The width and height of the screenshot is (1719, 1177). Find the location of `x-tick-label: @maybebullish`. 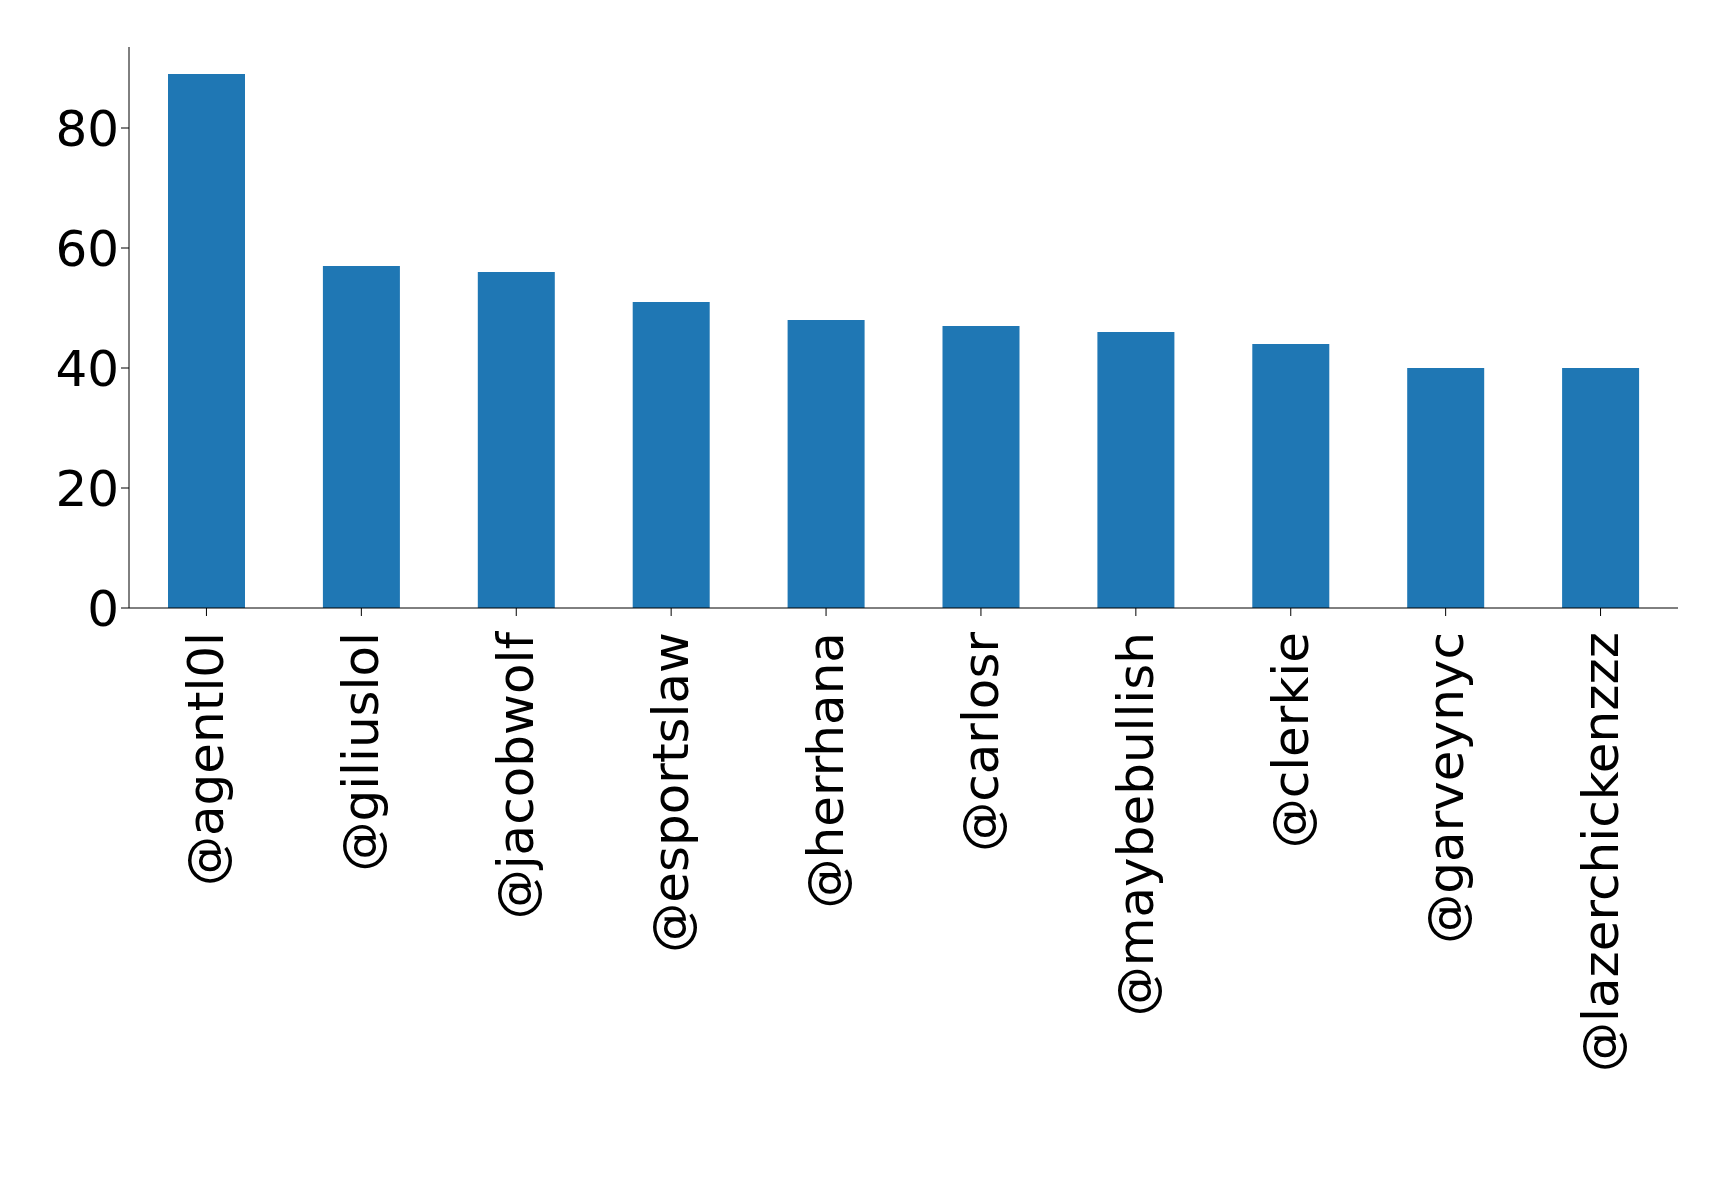

x-tick-label: @maybebullish is located at coordinates (1135, 824).